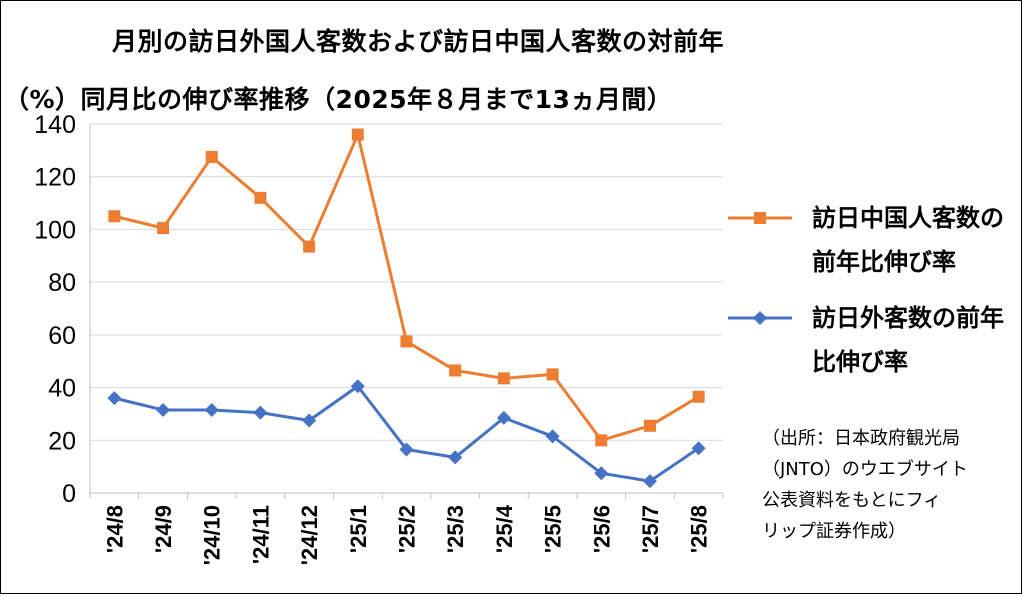 The width and height of the screenshot is (1024, 596). Describe the element at coordinates (553, 529) in the screenshot. I see `x-tick-label: '25/5` at that location.